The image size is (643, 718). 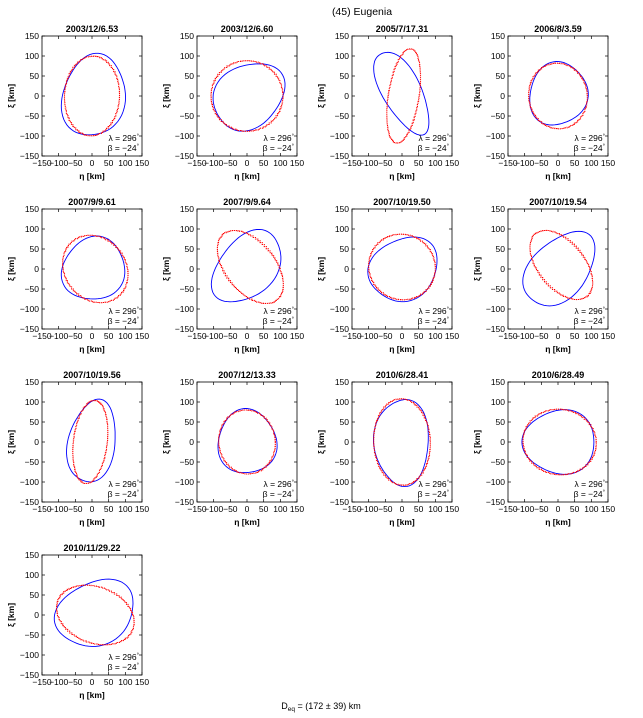 I want to click on equivalent-diameter: Deq = (172 ± 39) km, so click(x=320, y=707).